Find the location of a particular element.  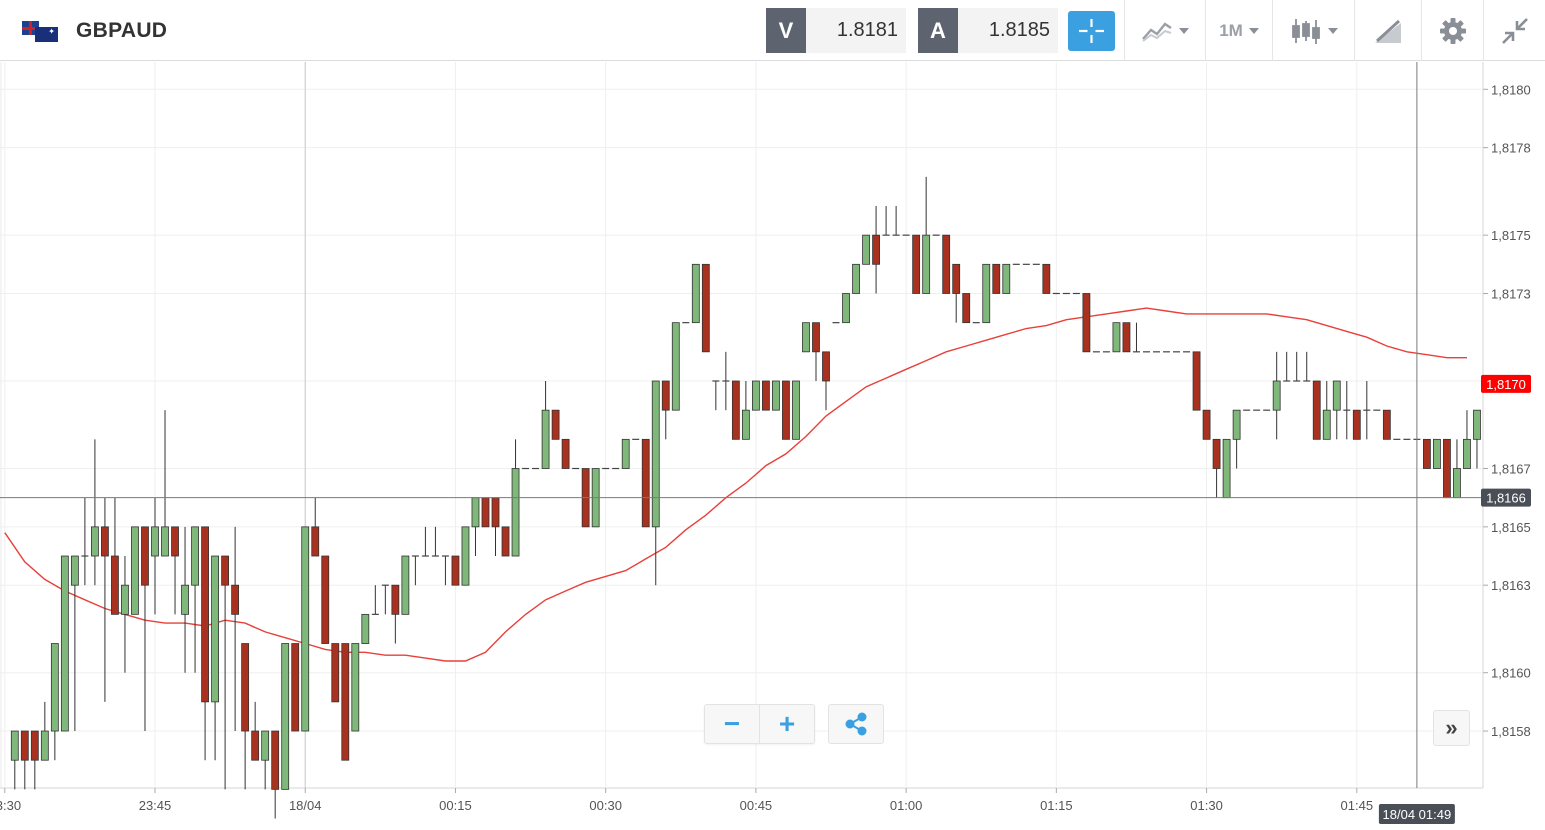

crosshair-price-tag-text: 1,8166 is located at coordinates (1506, 498).